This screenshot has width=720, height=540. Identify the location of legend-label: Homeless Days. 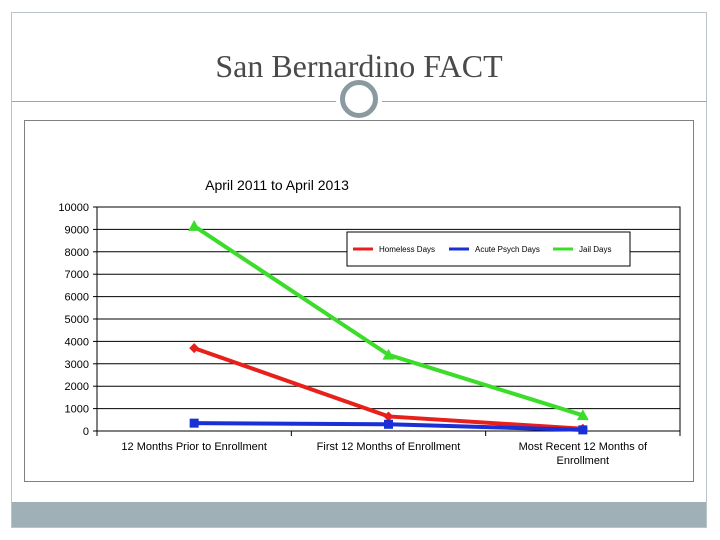
(407, 249).